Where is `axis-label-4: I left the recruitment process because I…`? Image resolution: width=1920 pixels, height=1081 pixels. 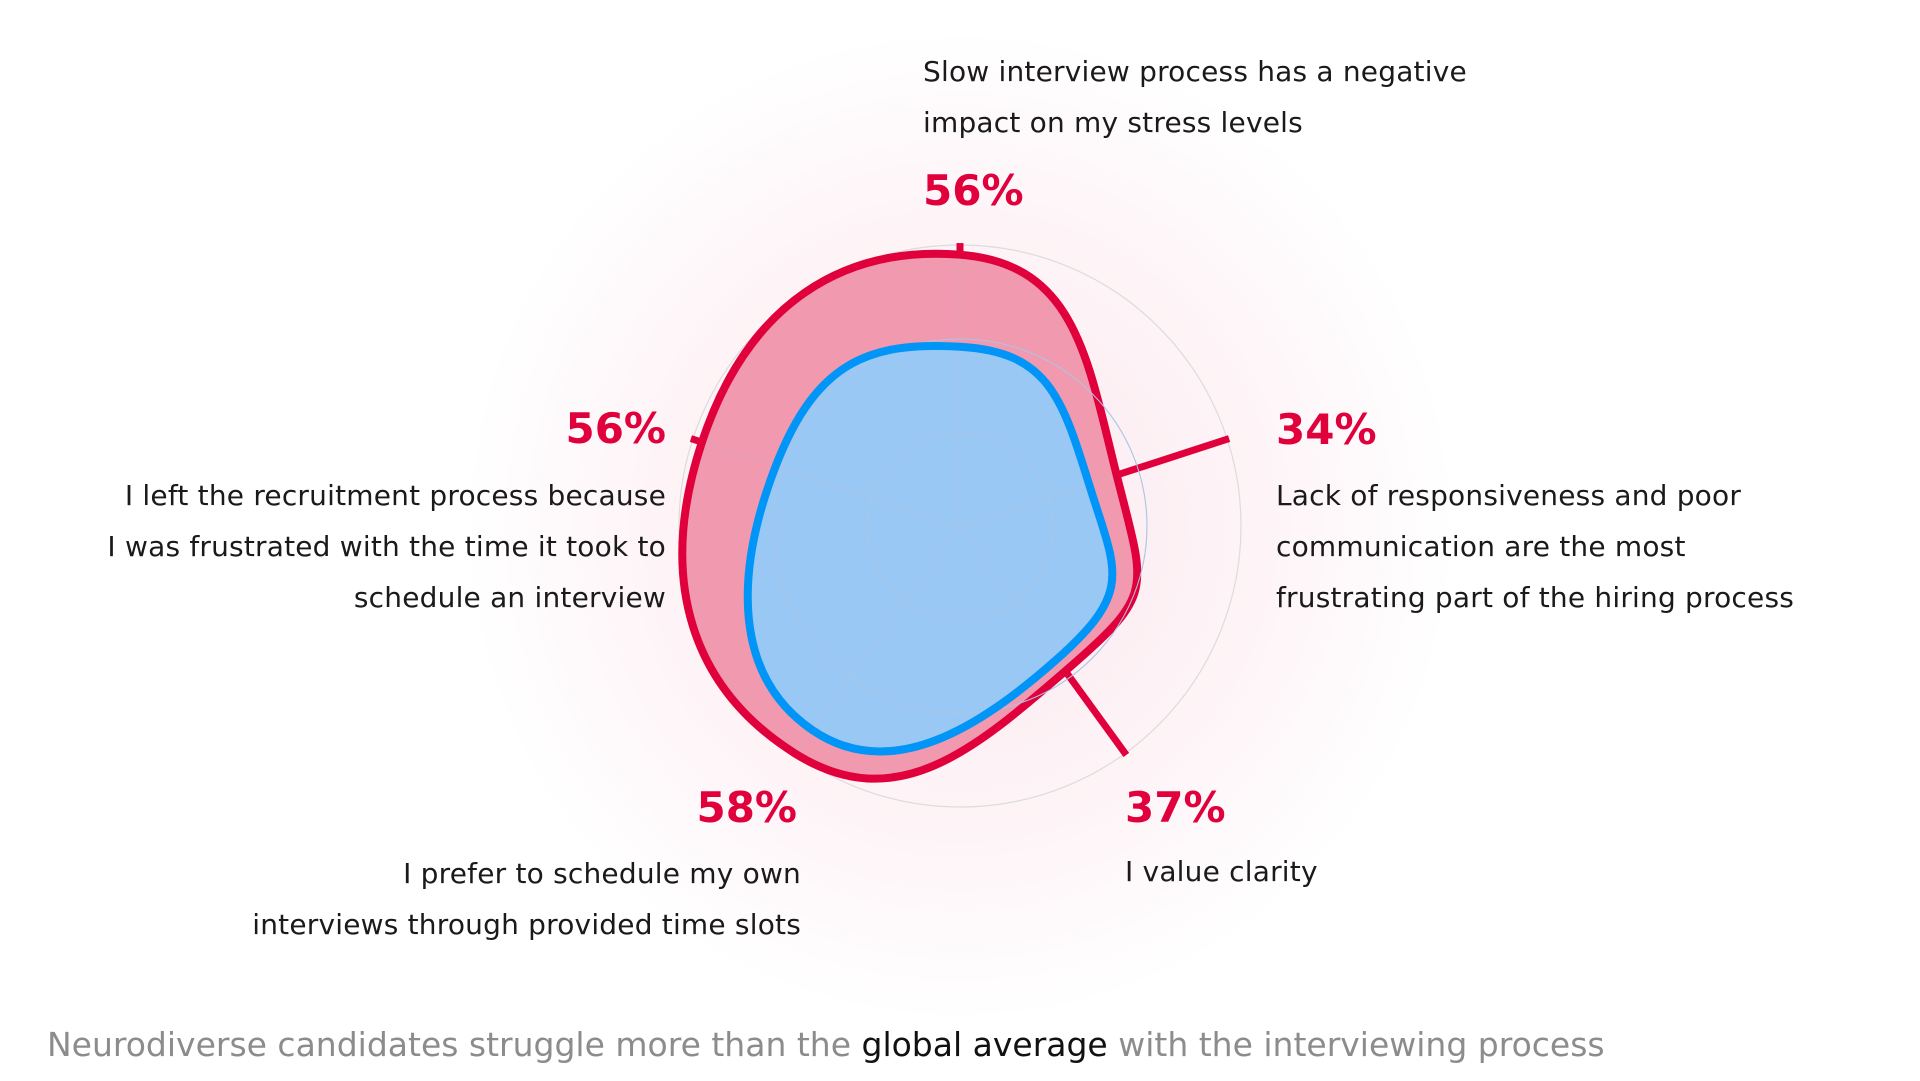 axis-label-4: I left the recruitment process because I… is located at coordinates (386, 546).